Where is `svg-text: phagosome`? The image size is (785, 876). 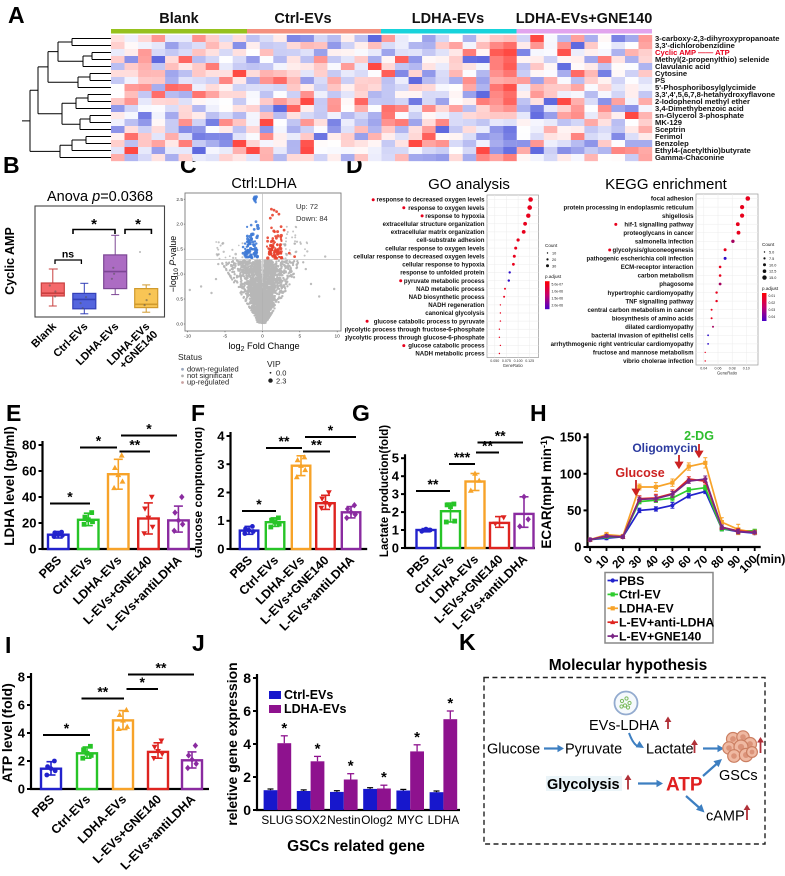 svg-text: phagosome is located at coordinates (676, 284).